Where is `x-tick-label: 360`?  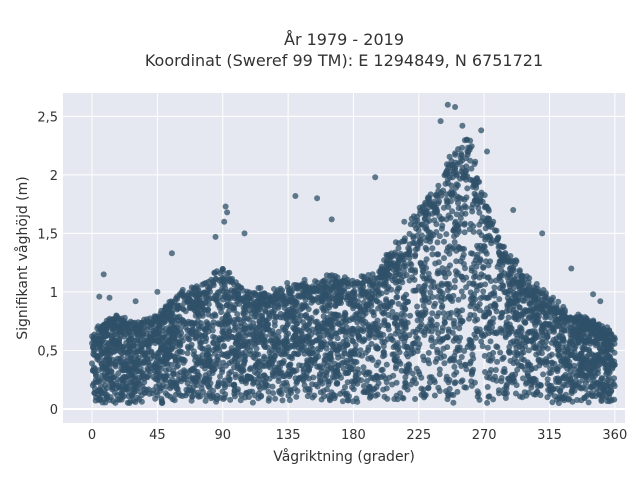
x-tick-label: 360 is located at coordinates (614, 435).